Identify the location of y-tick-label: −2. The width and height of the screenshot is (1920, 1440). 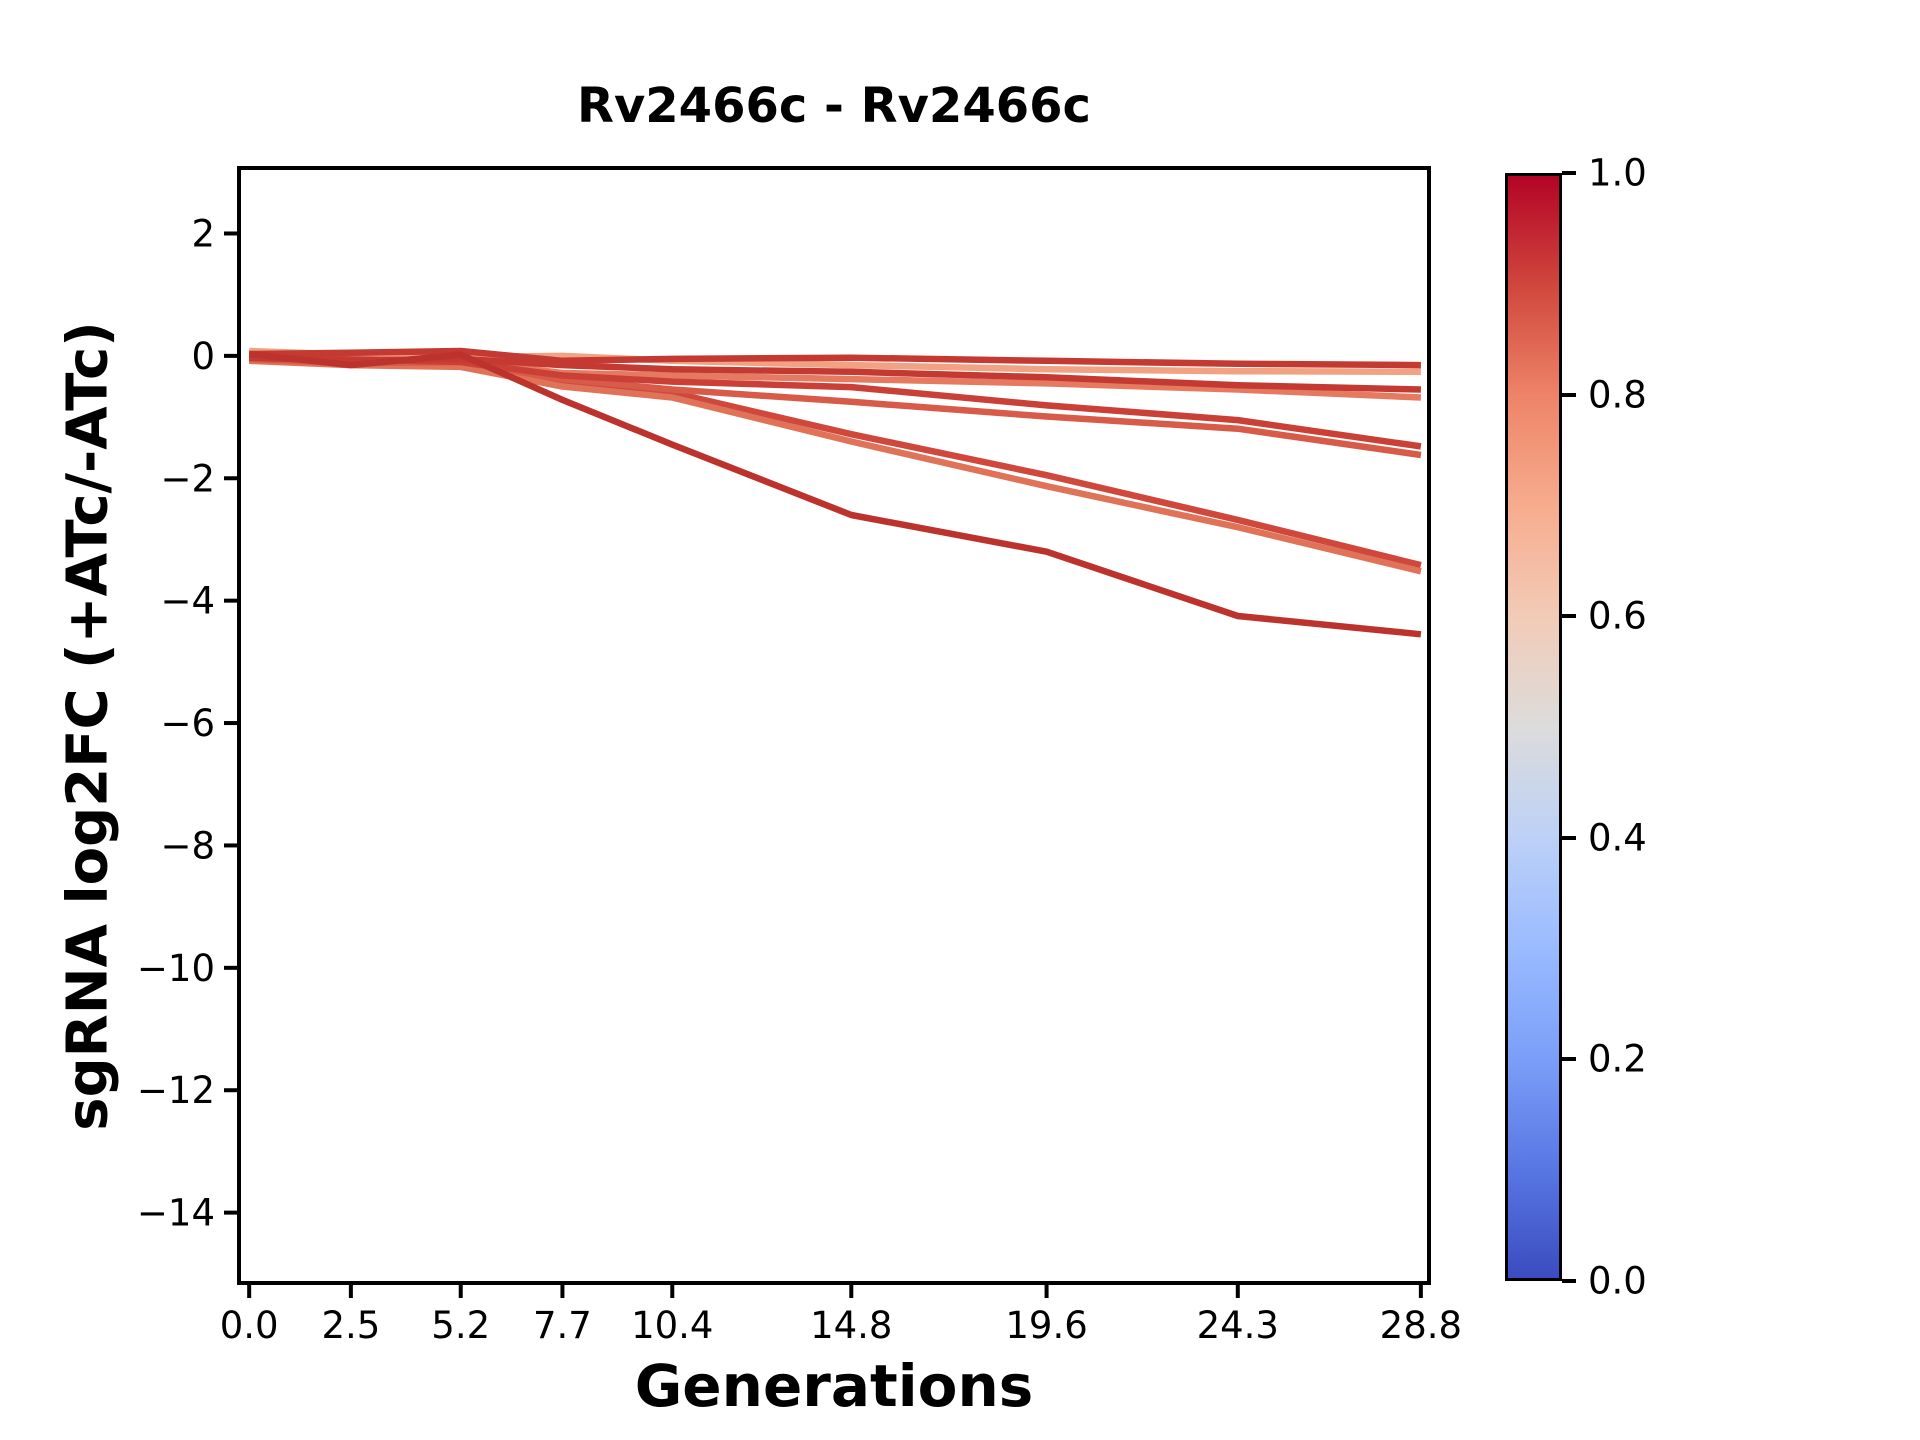
(187, 478).